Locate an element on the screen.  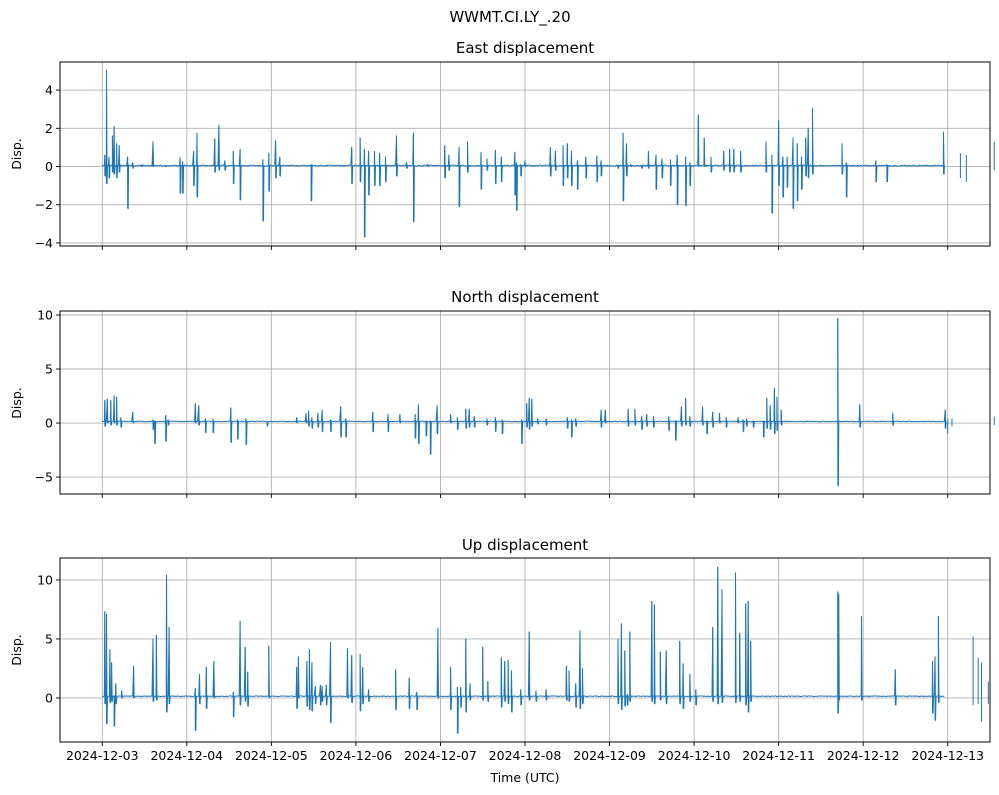
y-tick-label: −2 is located at coordinates (44, 204).